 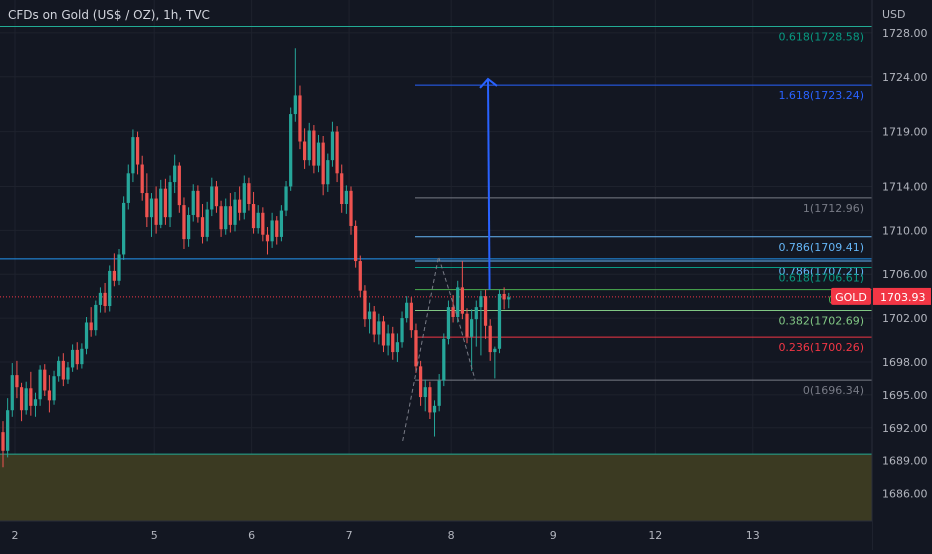 What do you see at coordinates (905, 461) in the screenshot?
I see `y-tick-label: 1689.00` at bounding box center [905, 461].